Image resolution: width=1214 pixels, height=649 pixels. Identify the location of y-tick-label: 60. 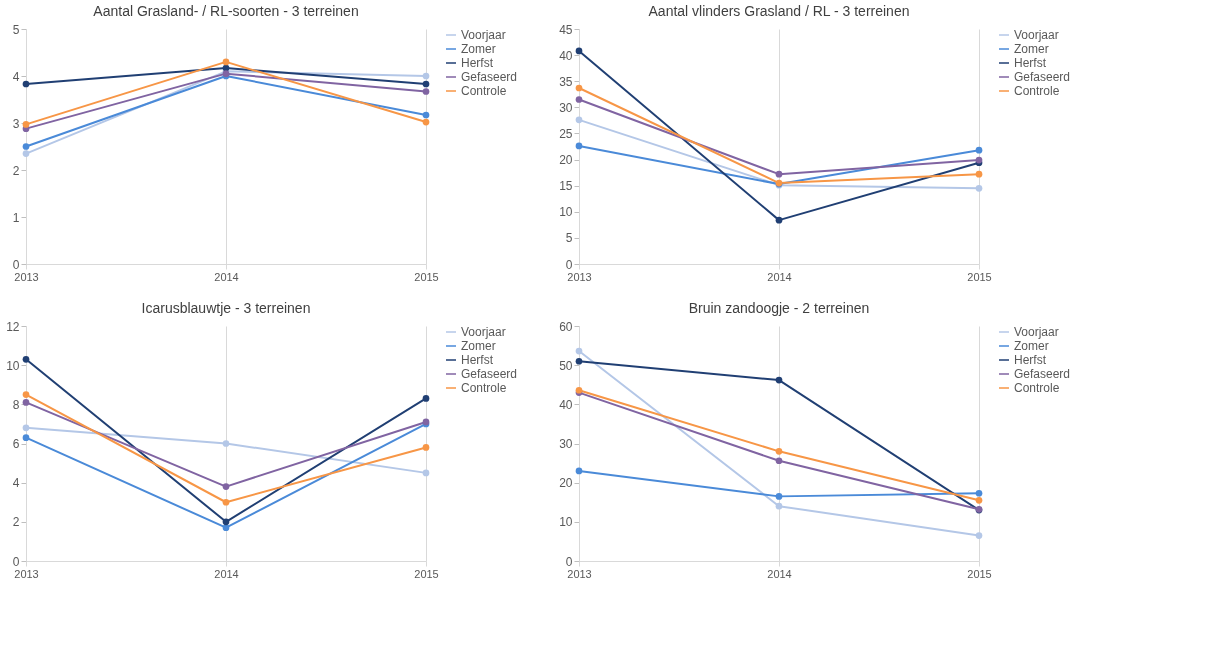
(566, 326).